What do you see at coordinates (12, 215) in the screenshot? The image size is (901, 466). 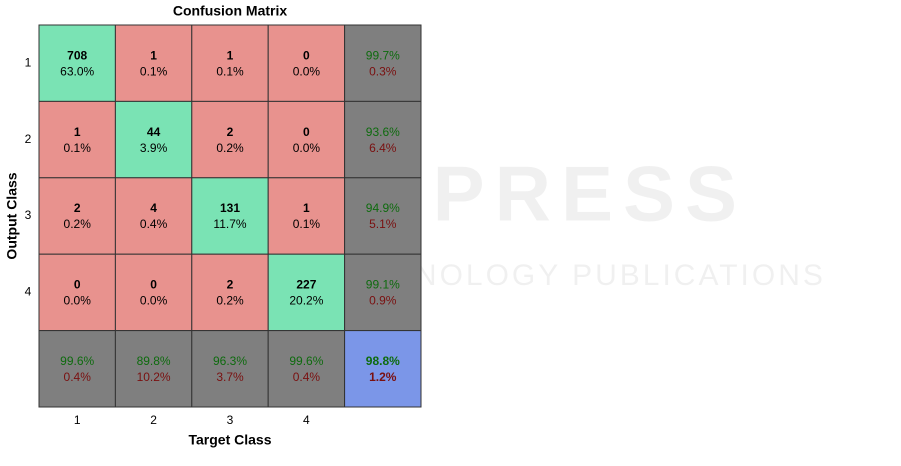 I see `y-label: Output Class` at bounding box center [12, 215].